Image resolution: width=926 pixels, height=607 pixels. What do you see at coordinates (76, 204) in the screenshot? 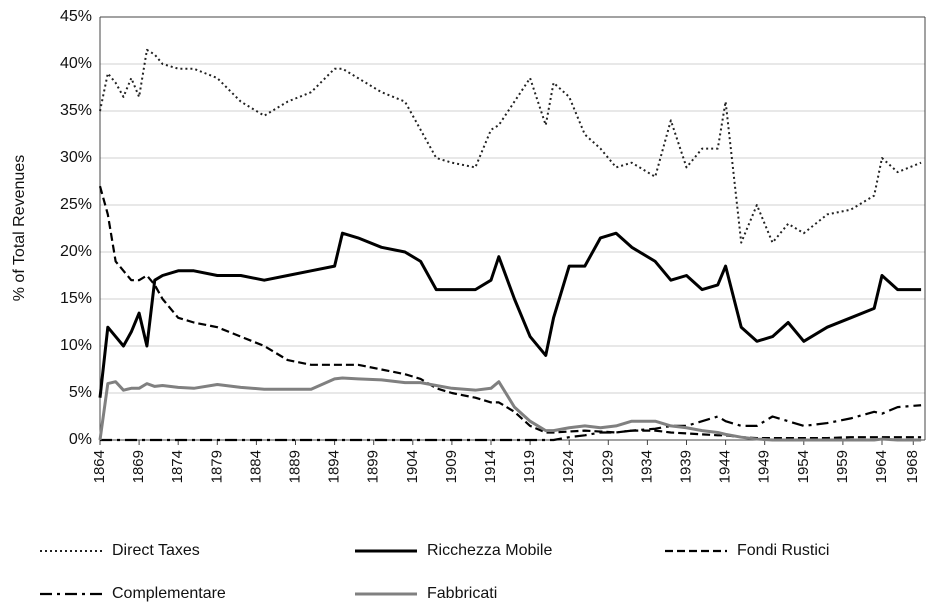
I see `y-tick-label: 25%` at bounding box center [76, 204].